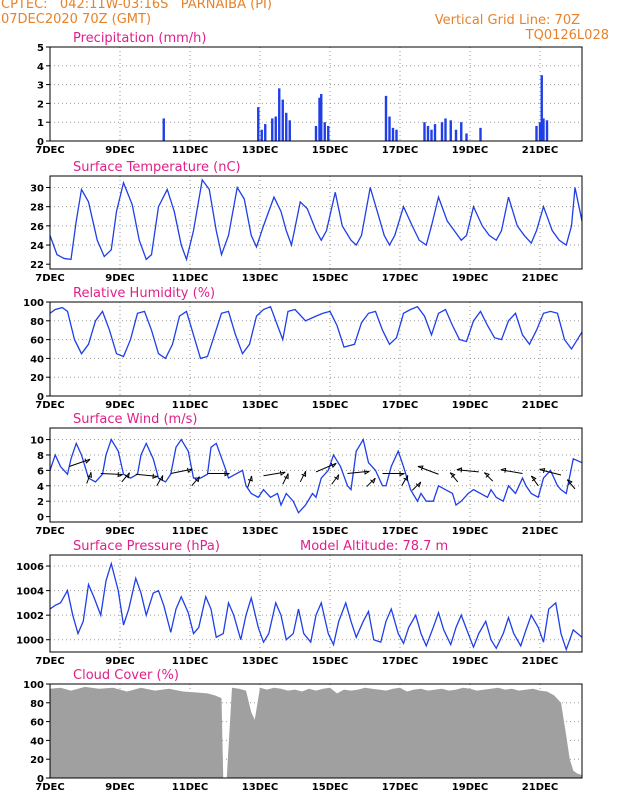  I want to click on press-title: Surface Pressure (hPa), so click(146, 546).